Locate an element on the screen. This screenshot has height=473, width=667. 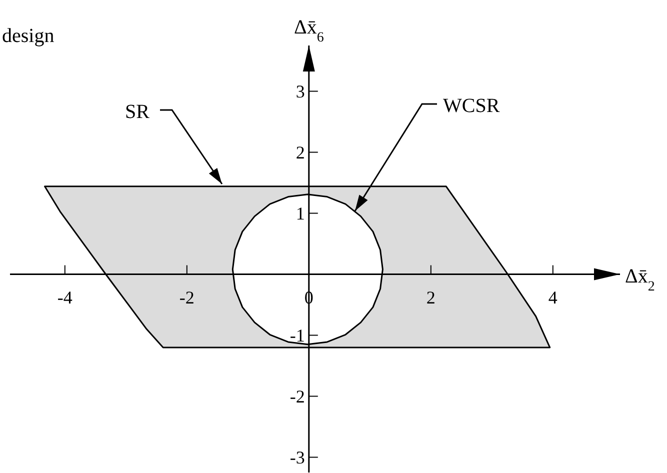
y-tick-label: -1 is located at coordinates (297, 335).